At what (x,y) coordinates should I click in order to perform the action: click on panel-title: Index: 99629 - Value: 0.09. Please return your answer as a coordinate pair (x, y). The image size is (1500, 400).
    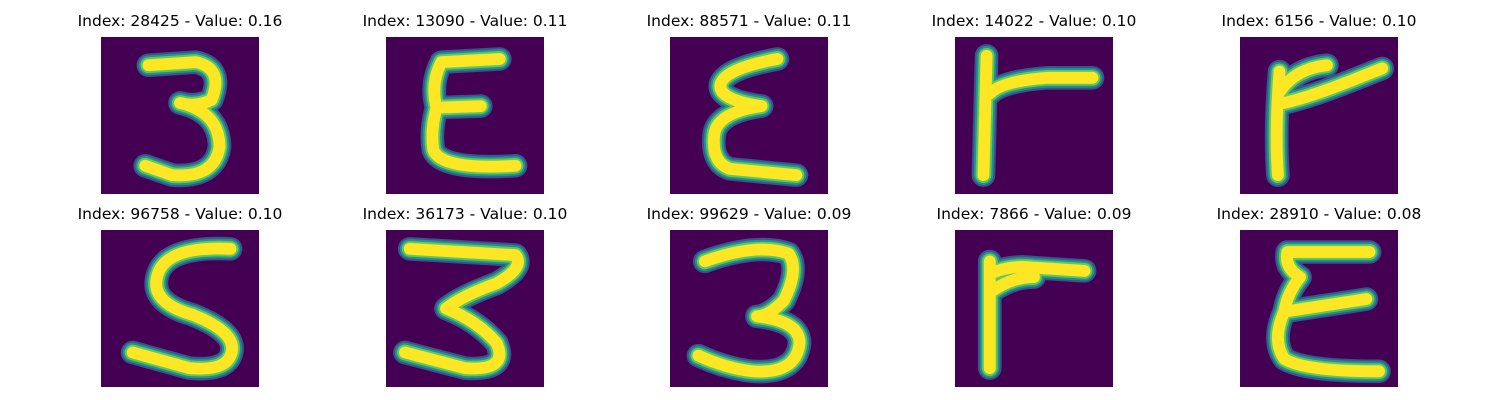
    Looking at the image, I should click on (749, 214).